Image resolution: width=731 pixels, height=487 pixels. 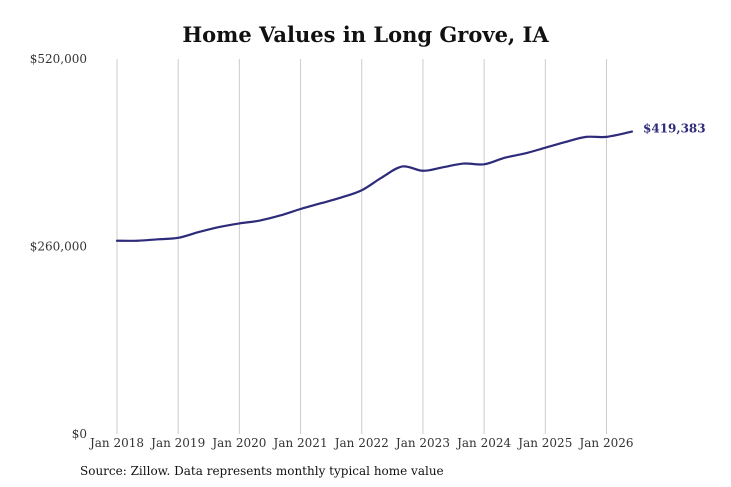 What do you see at coordinates (605, 443) in the screenshot?
I see `x-tick-label: Jan 2026` at bounding box center [605, 443].